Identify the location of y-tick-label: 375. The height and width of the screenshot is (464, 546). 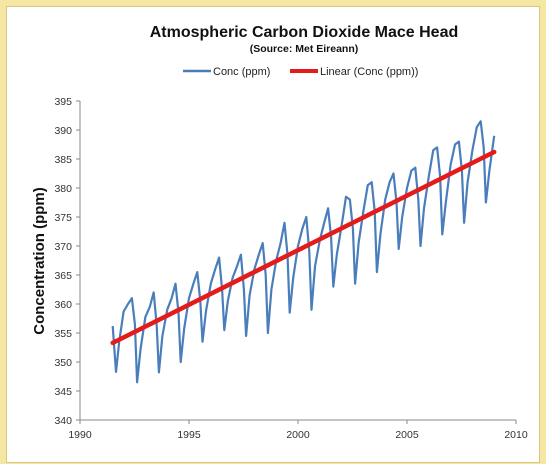
(63, 218).